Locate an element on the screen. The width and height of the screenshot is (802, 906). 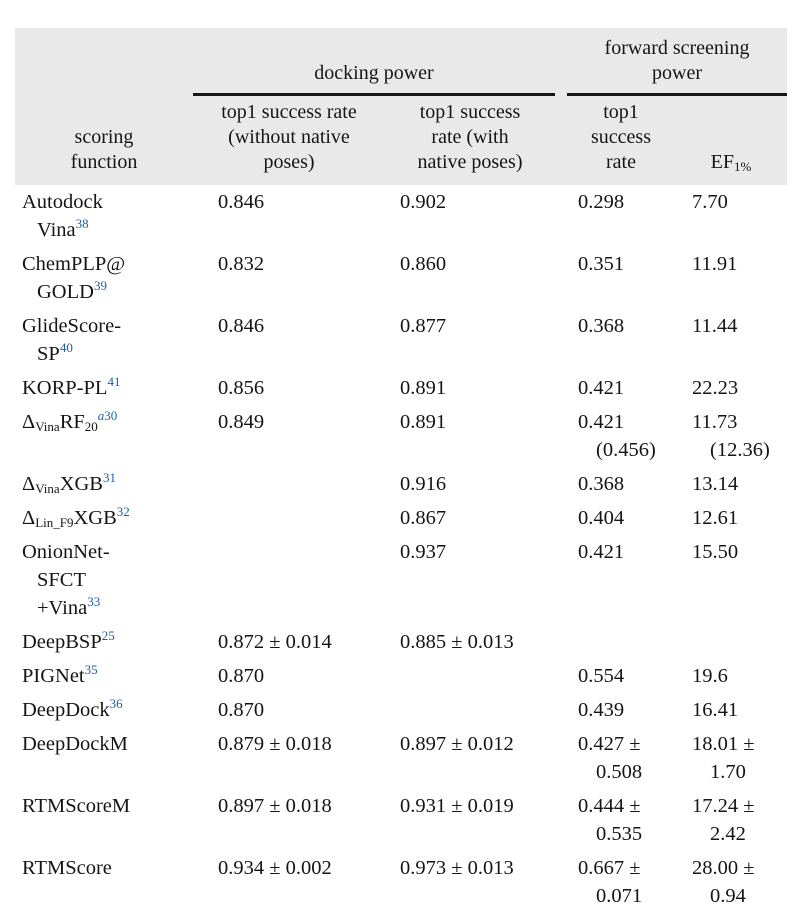
superscript: 25 is located at coordinates (108, 635).